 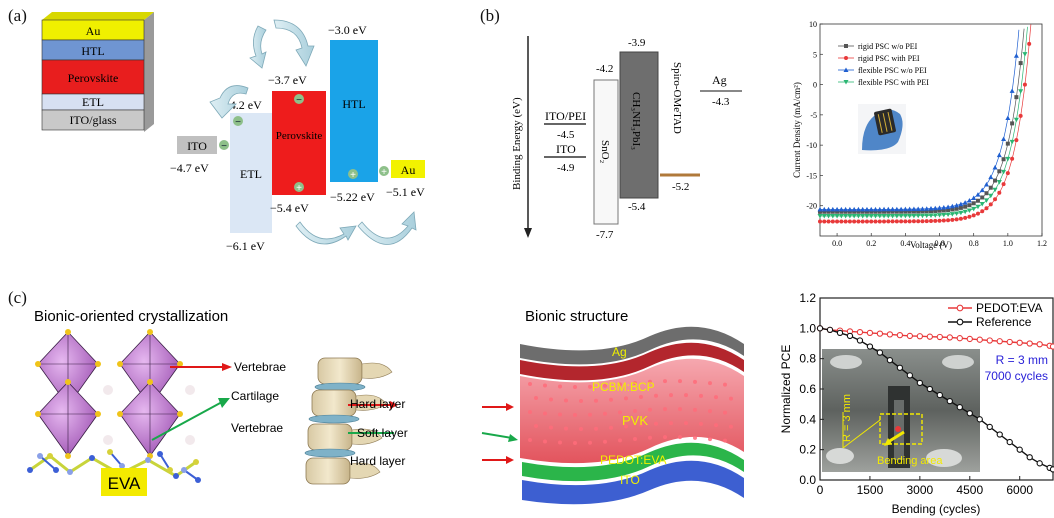 What do you see at coordinates (807, 328) in the screenshot?
I see `y-tick-label: 1.0` at bounding box center [807, 328].